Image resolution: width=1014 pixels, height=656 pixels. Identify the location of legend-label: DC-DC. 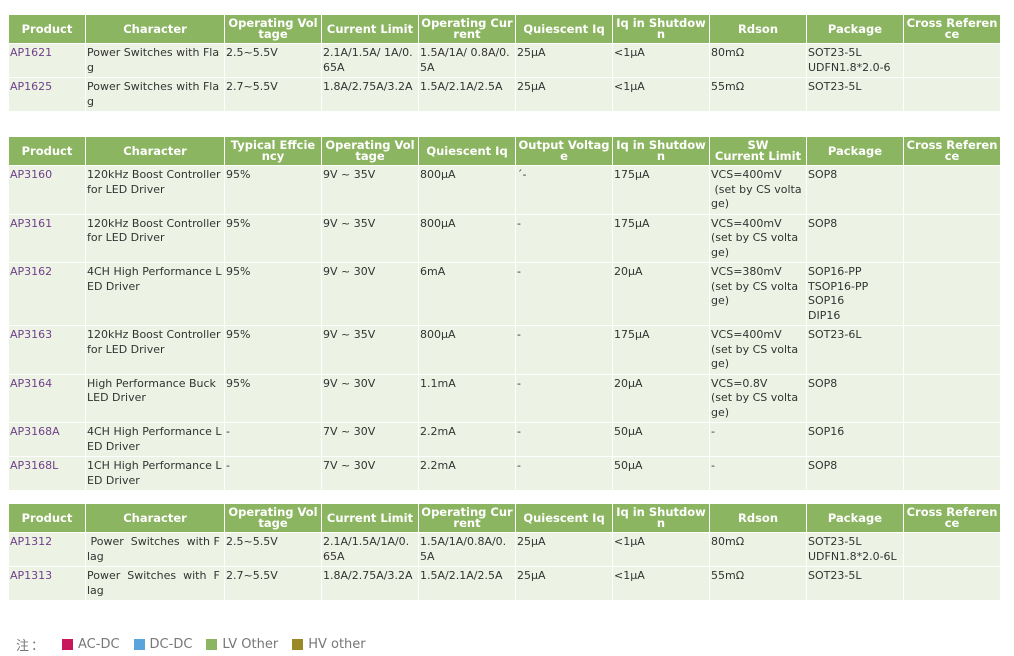
(171, 644).